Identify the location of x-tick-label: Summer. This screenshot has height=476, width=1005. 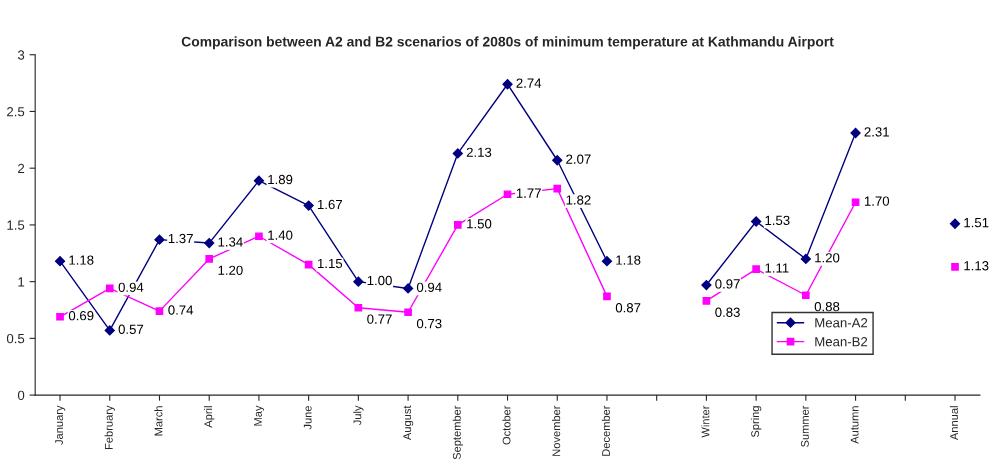
(804, 426).